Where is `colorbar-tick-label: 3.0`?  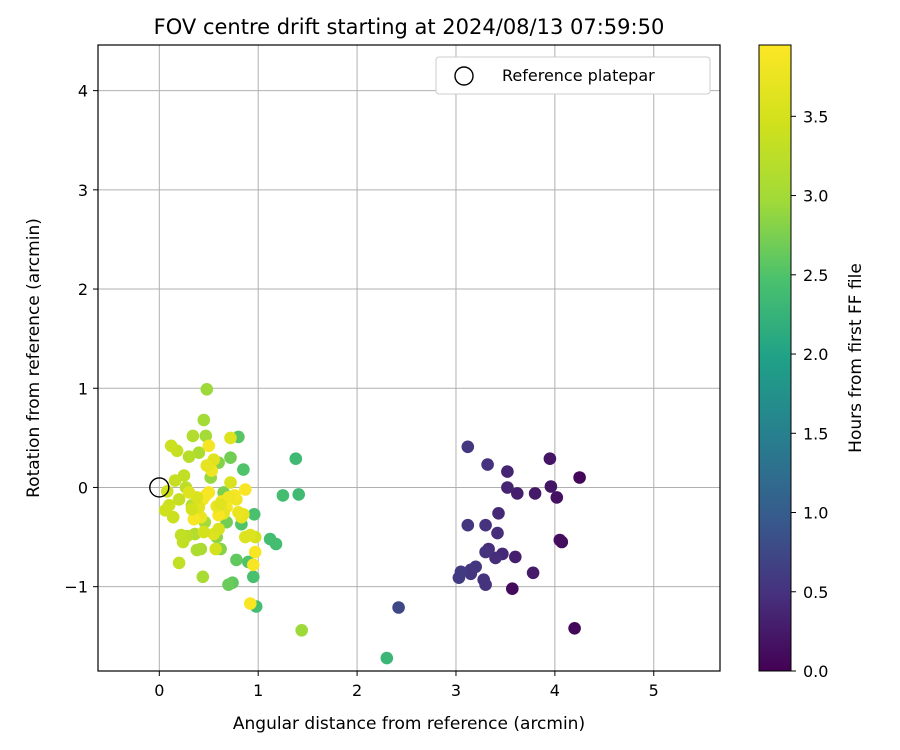
colorbar-tick-label: 3.0 is located at coordinates (815, 196).